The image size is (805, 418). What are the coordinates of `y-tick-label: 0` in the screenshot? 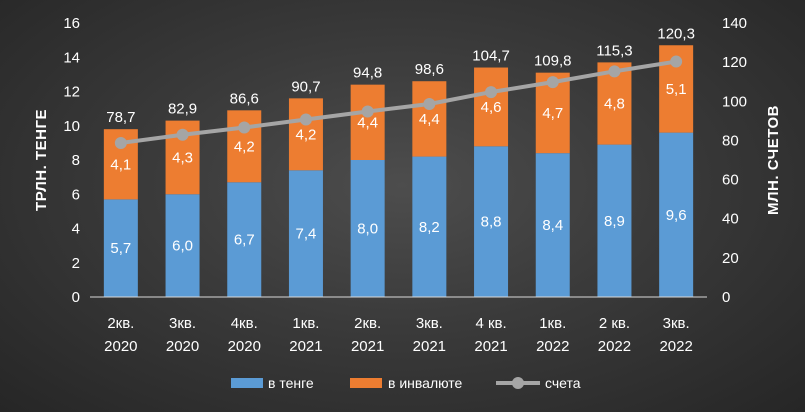 It's located at (76, 297).